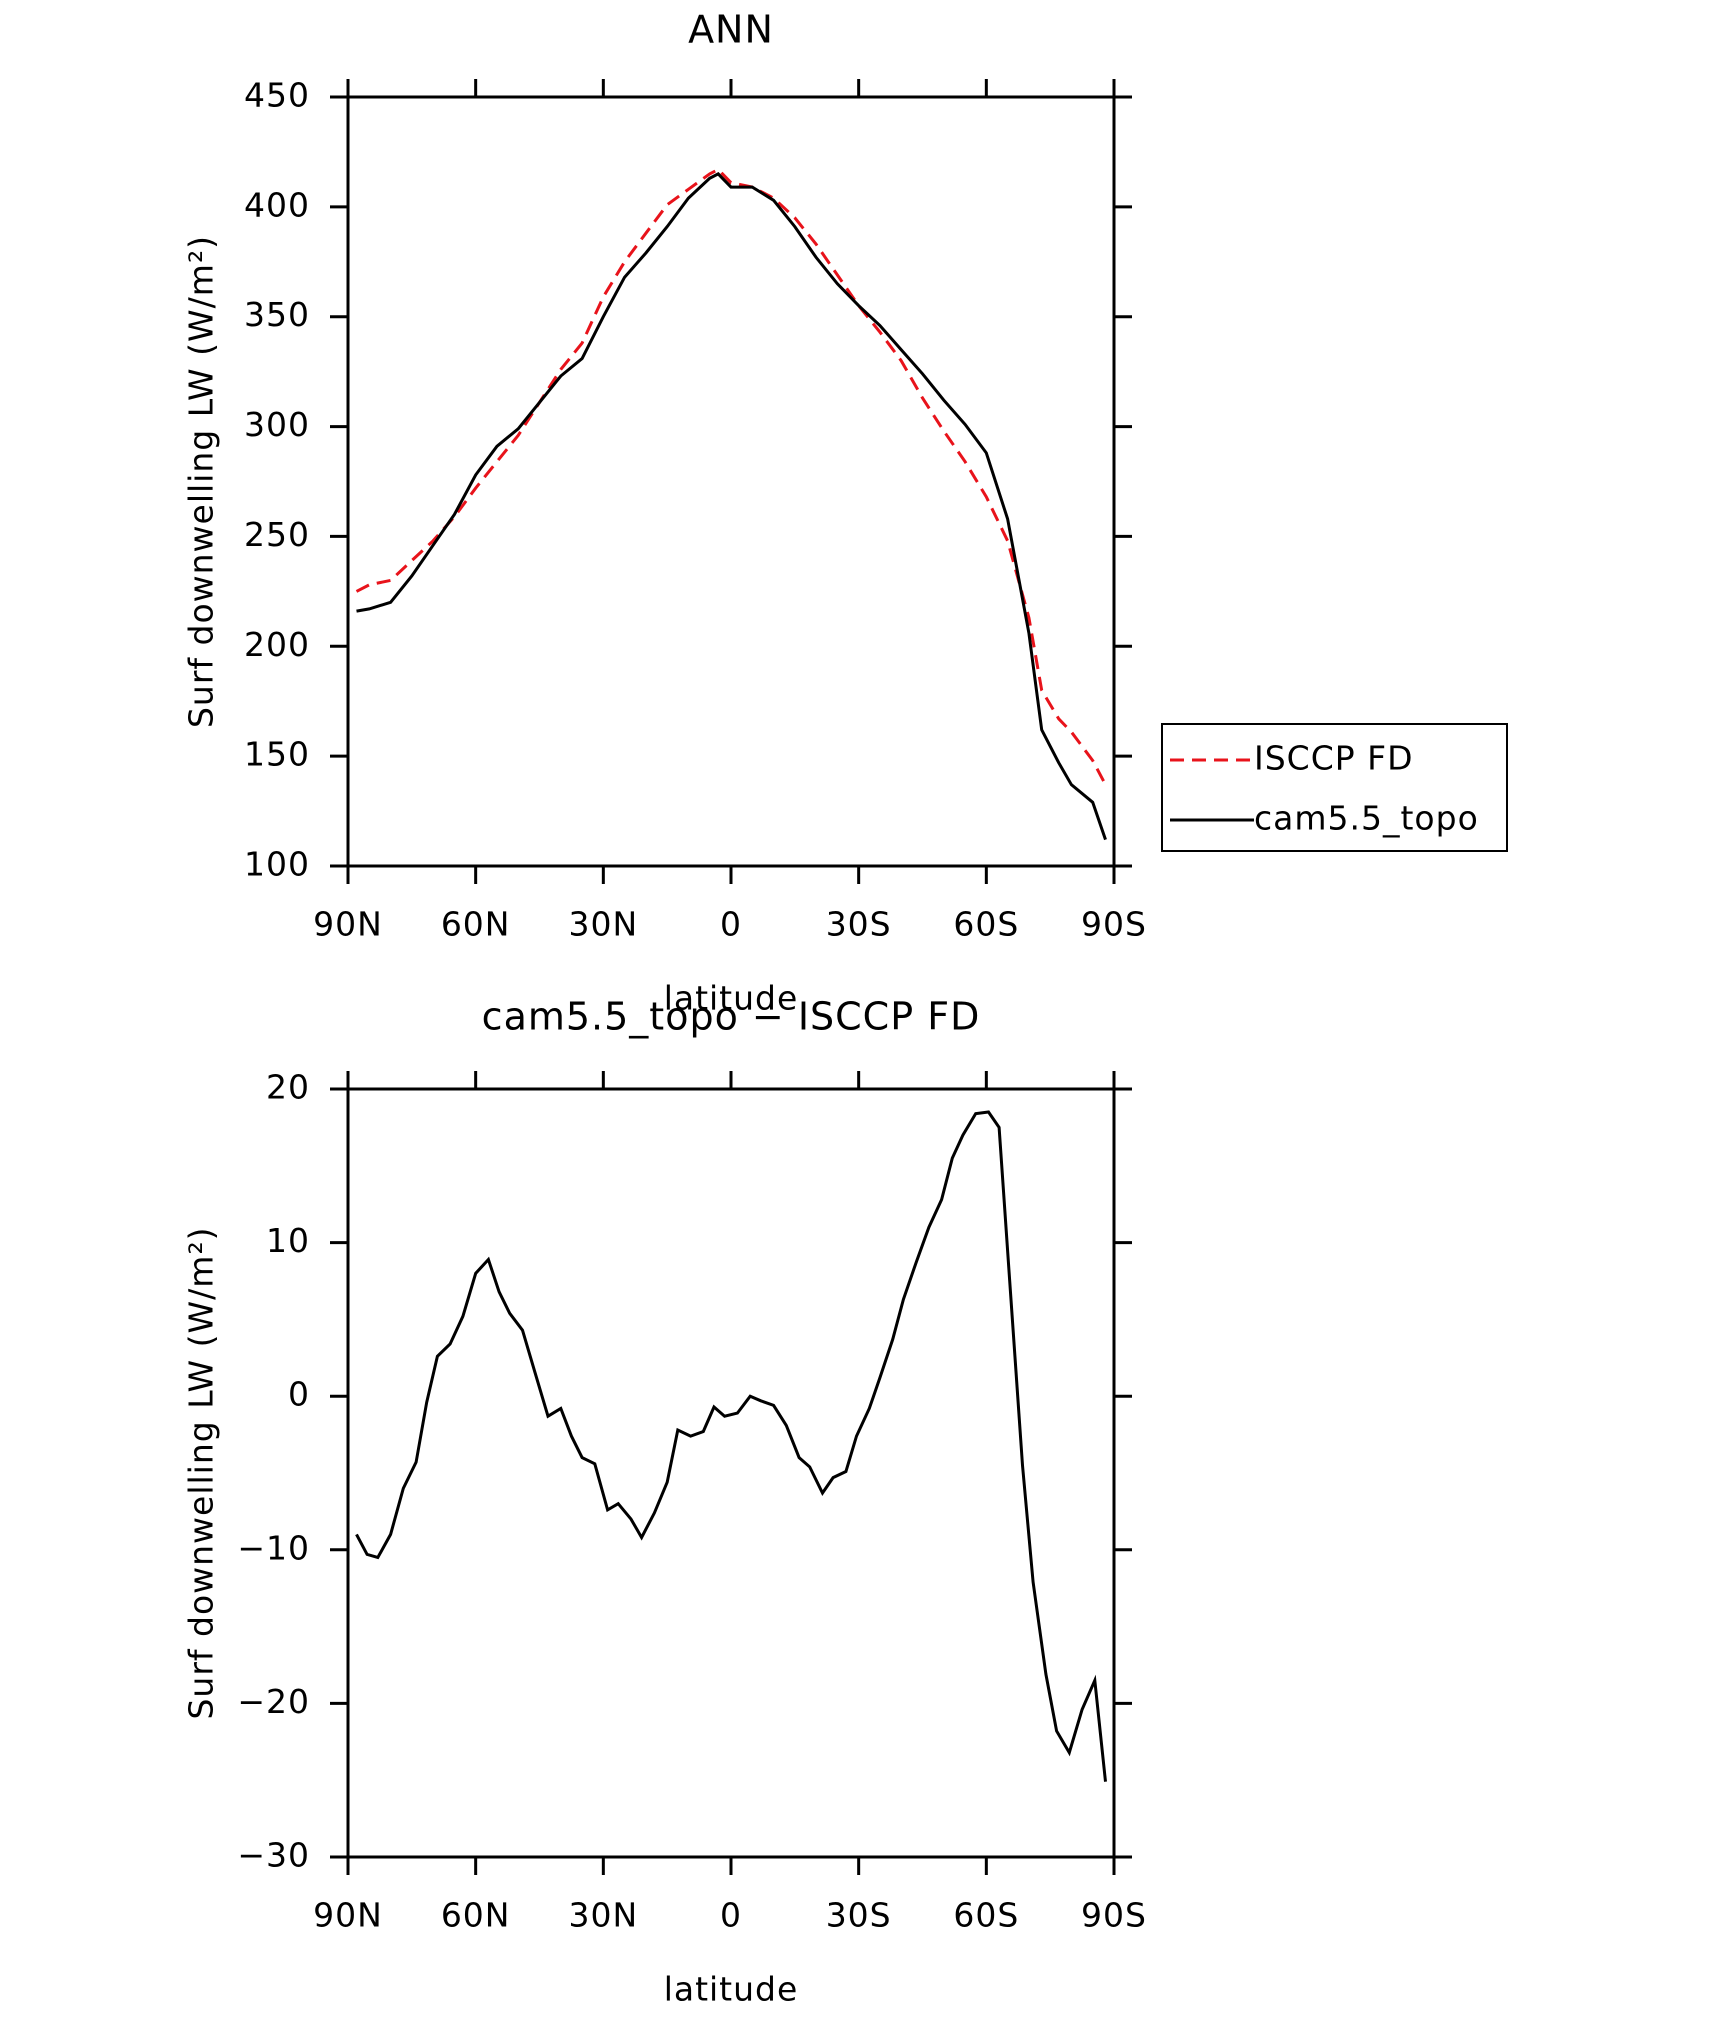 The height and width of the screenshot is (2021, 1710). Describe the element at coordinates (273, 1855) in the screenshot. I see `y-tick-label: −30` at that location.